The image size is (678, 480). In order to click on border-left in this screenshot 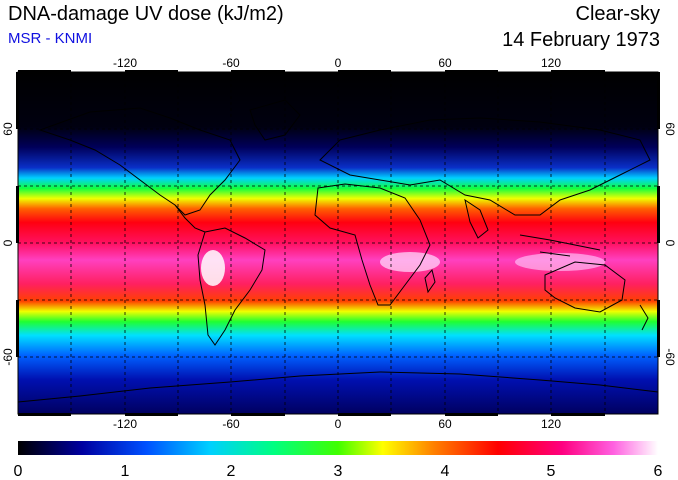, I will do `click(17, 214)`.